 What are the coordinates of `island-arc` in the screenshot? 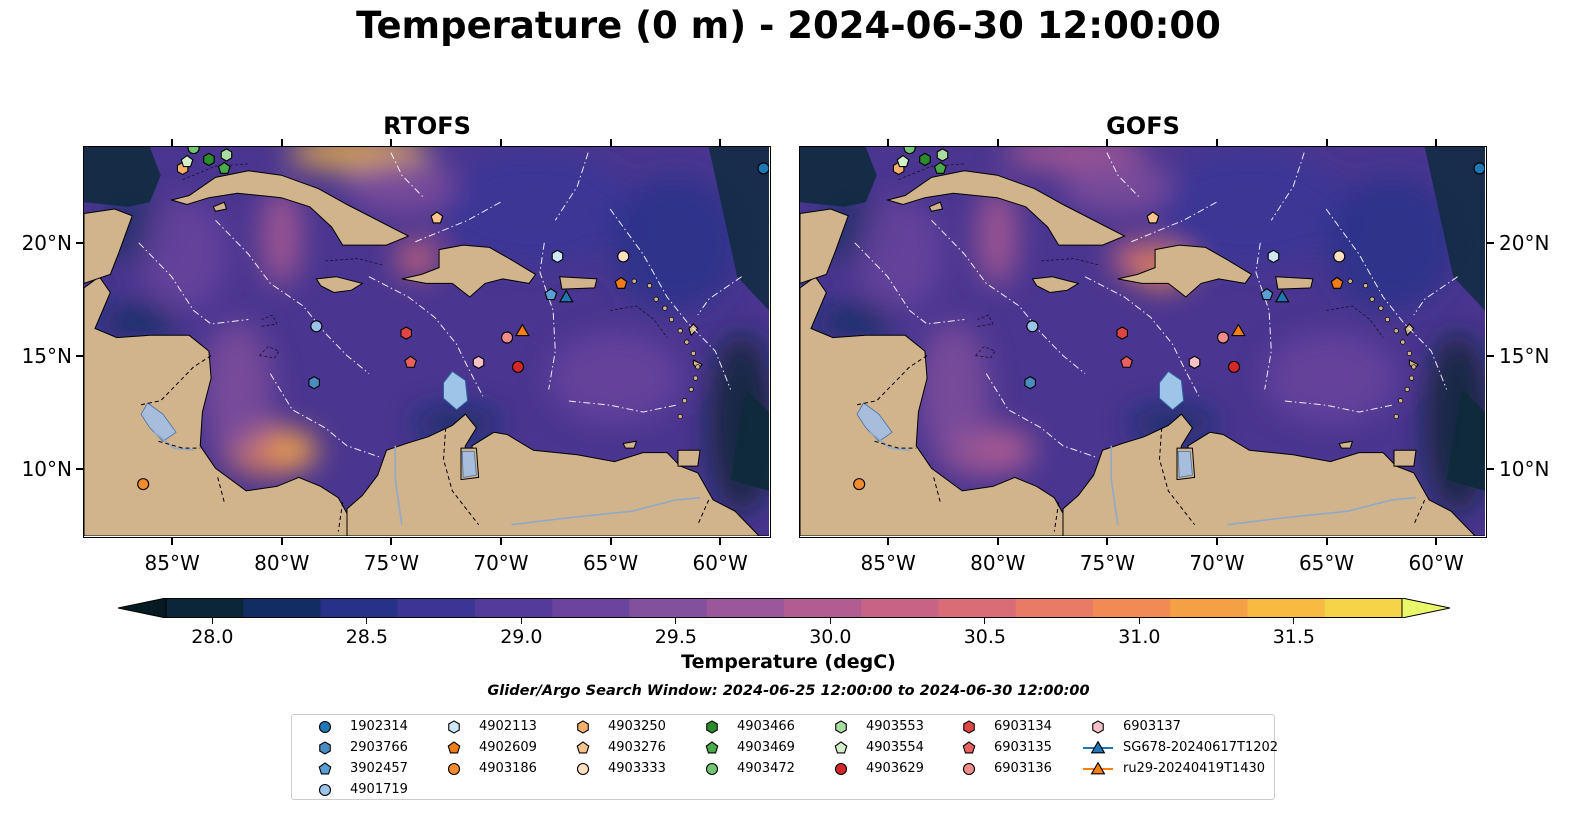 It's located at (666, 349).